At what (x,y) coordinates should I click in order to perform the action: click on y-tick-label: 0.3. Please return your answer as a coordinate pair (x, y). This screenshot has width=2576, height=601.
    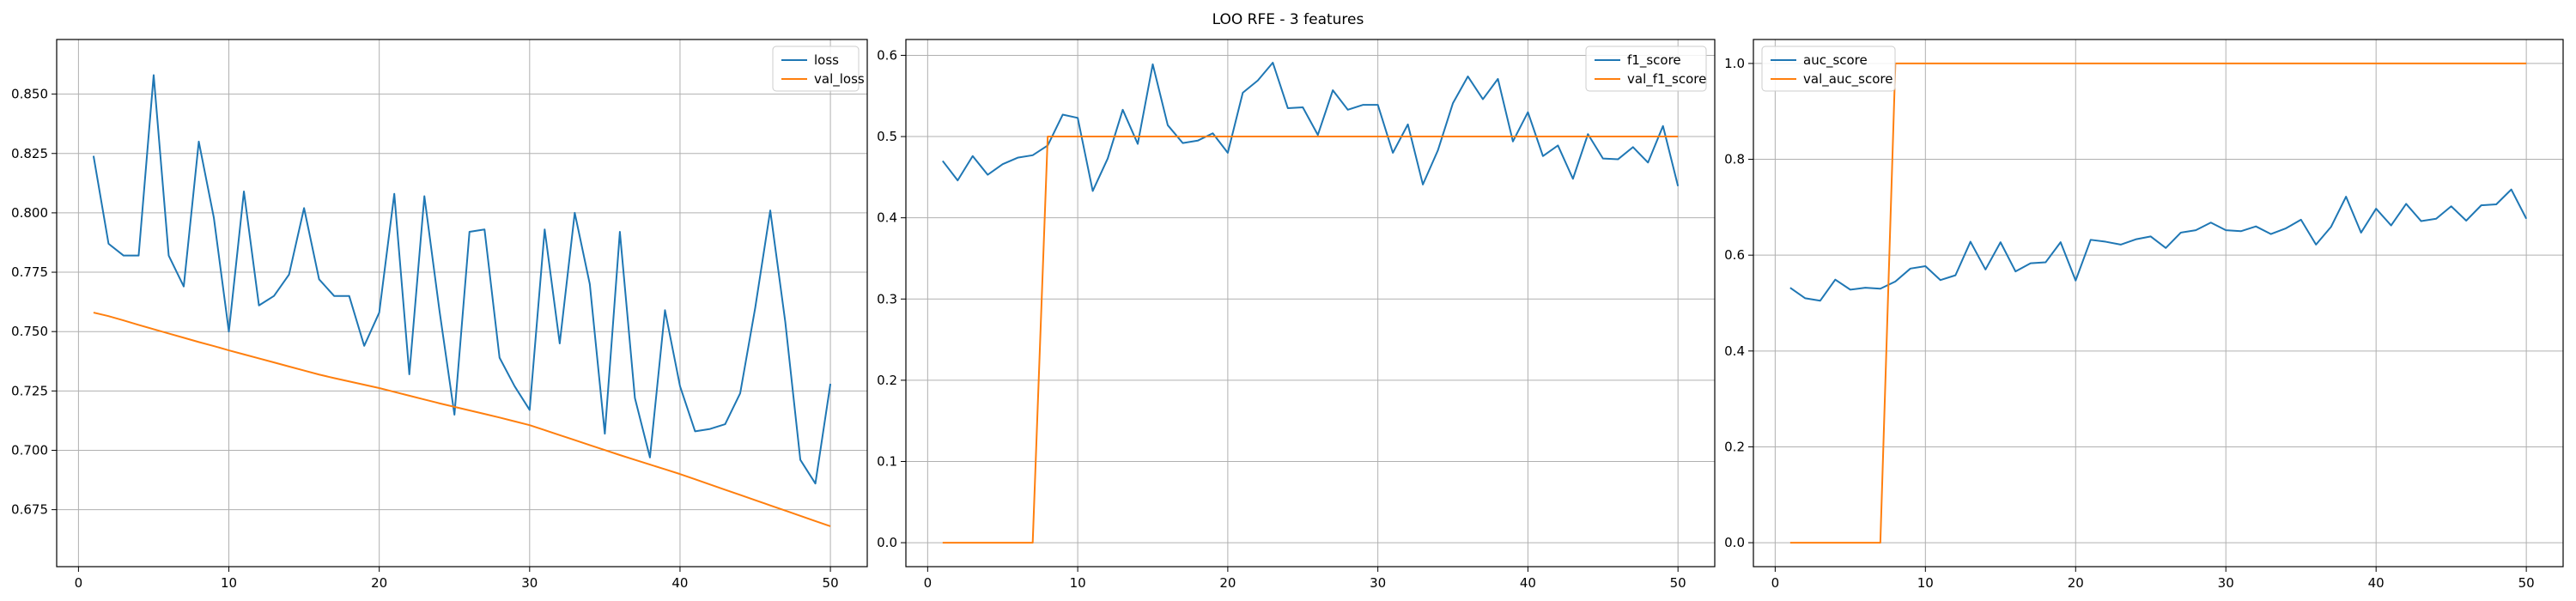
    Looking at the image, I should click on (887, 299).